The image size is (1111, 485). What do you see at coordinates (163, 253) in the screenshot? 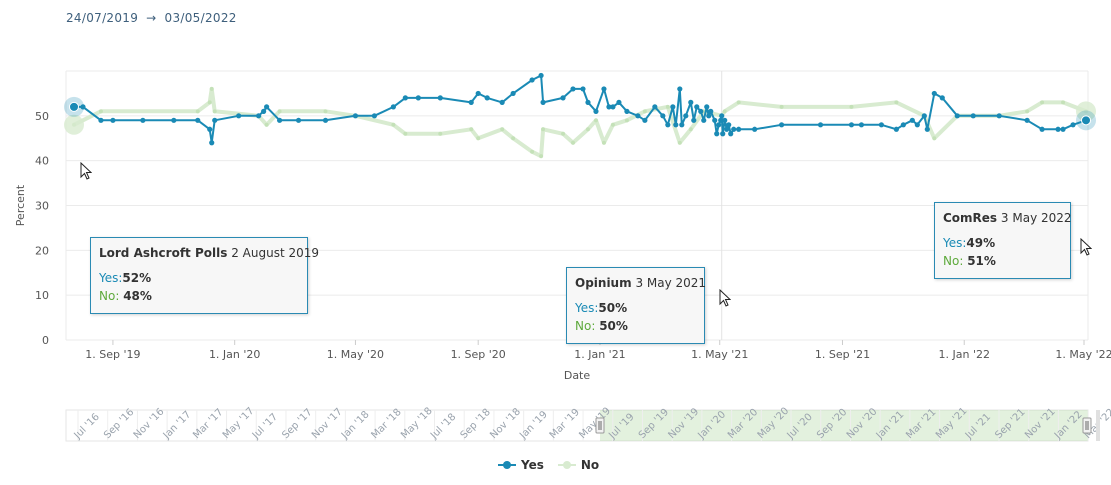
I see `tooltip-pollster: Lord Ashcroft Polls` at bounding box center [163, 253].